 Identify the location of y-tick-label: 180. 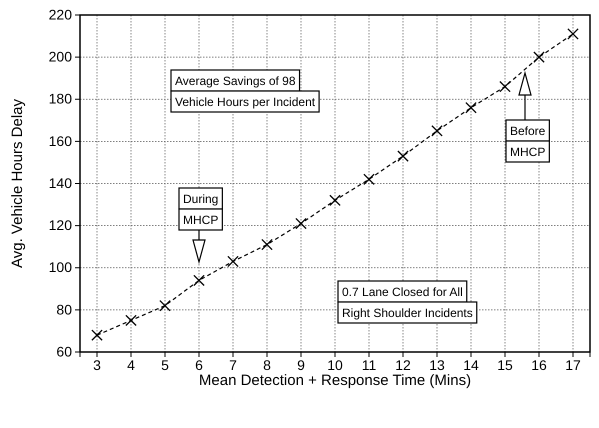
(60, 98).